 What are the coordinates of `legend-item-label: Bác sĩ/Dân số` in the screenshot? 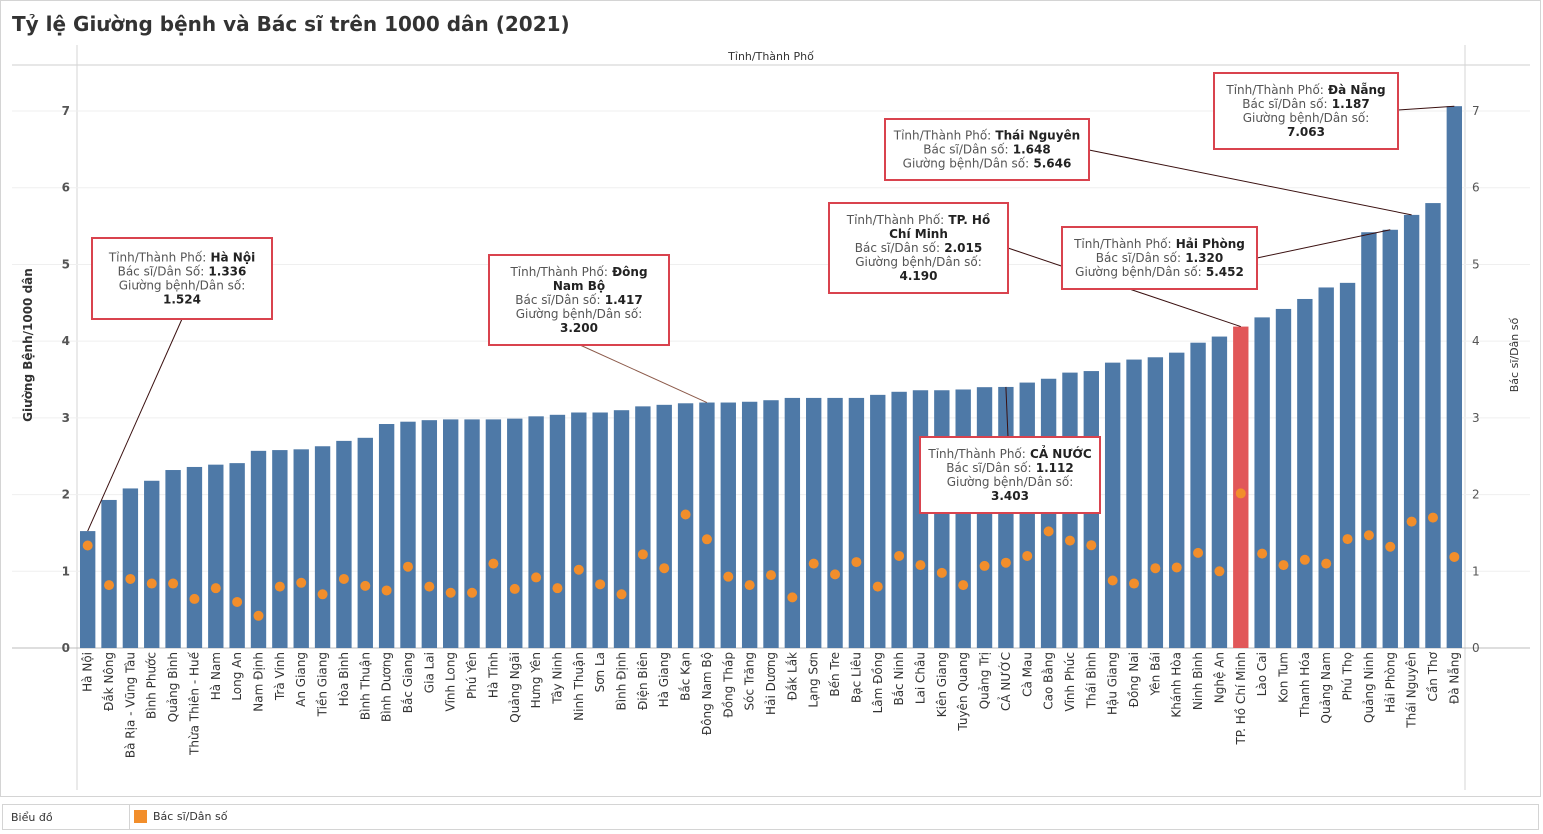 It's located at (190, 816).